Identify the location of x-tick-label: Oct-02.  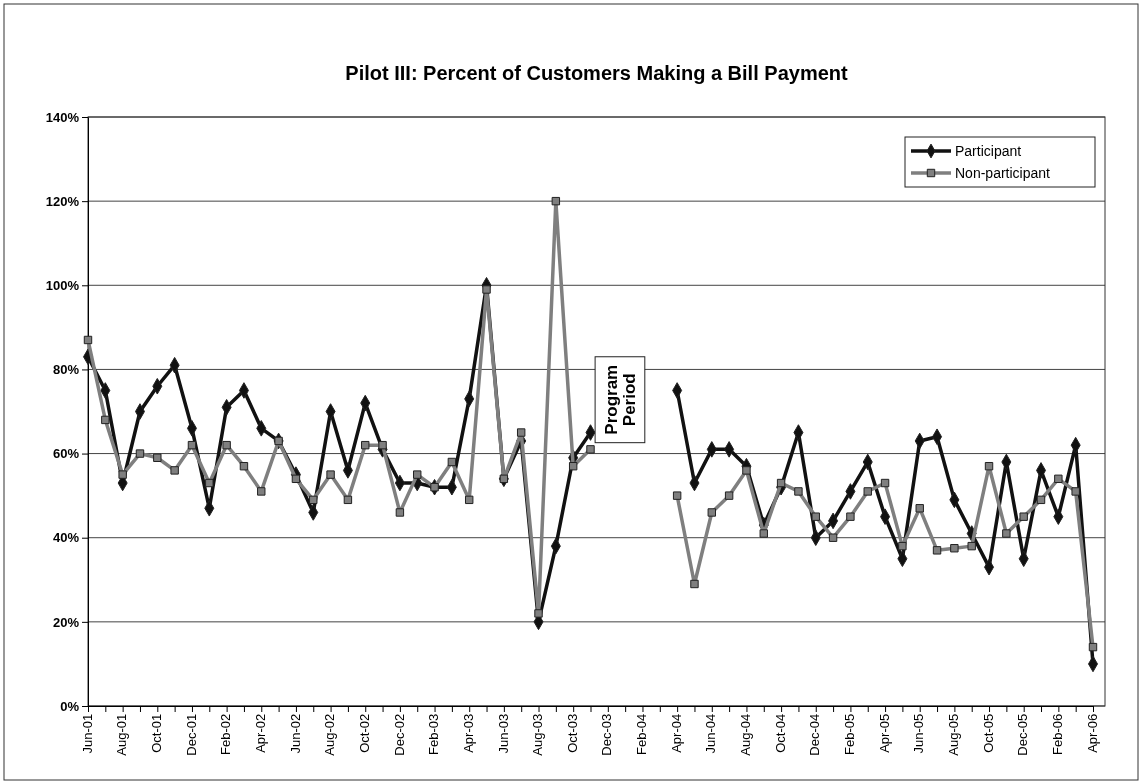
(364, 733).